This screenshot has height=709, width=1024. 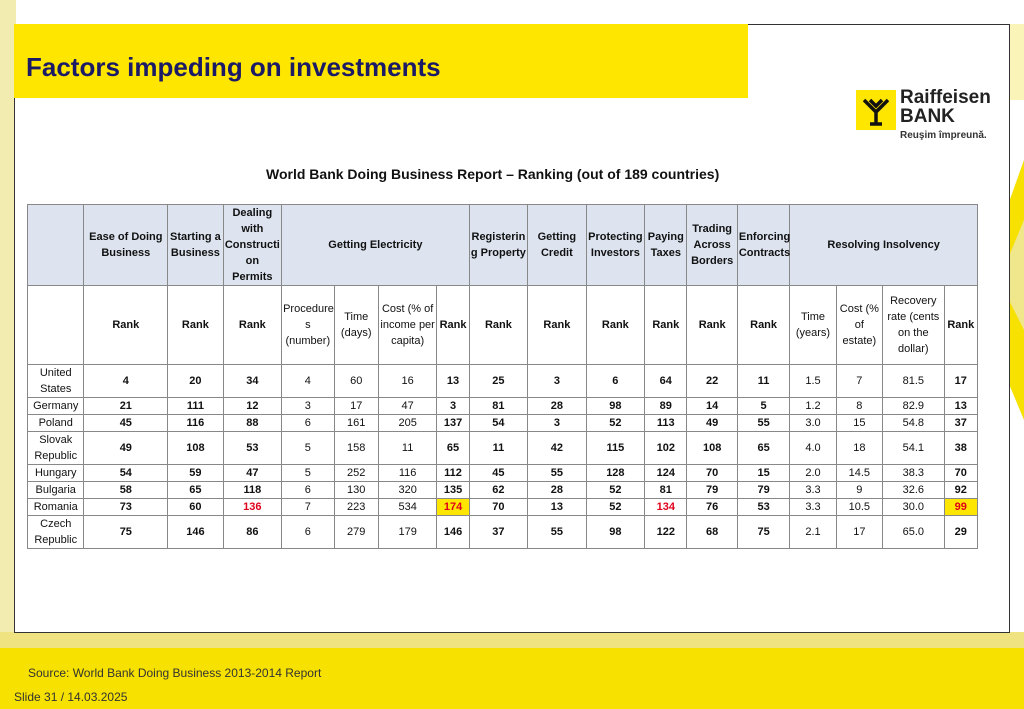 I want to click on header-starting: Starting a Business, so click(x=195, y=245).